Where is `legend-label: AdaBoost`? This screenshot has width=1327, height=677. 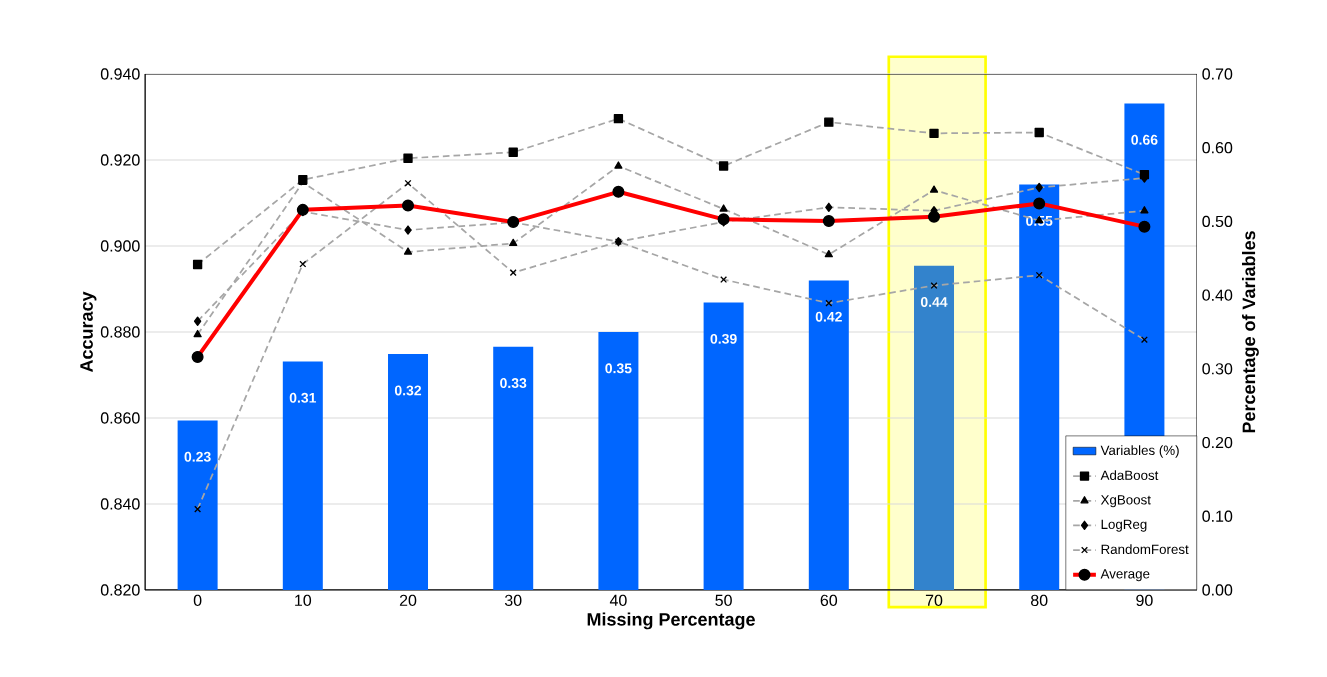 legend-label: AdaBoost is located at coordinates (1129, 475).